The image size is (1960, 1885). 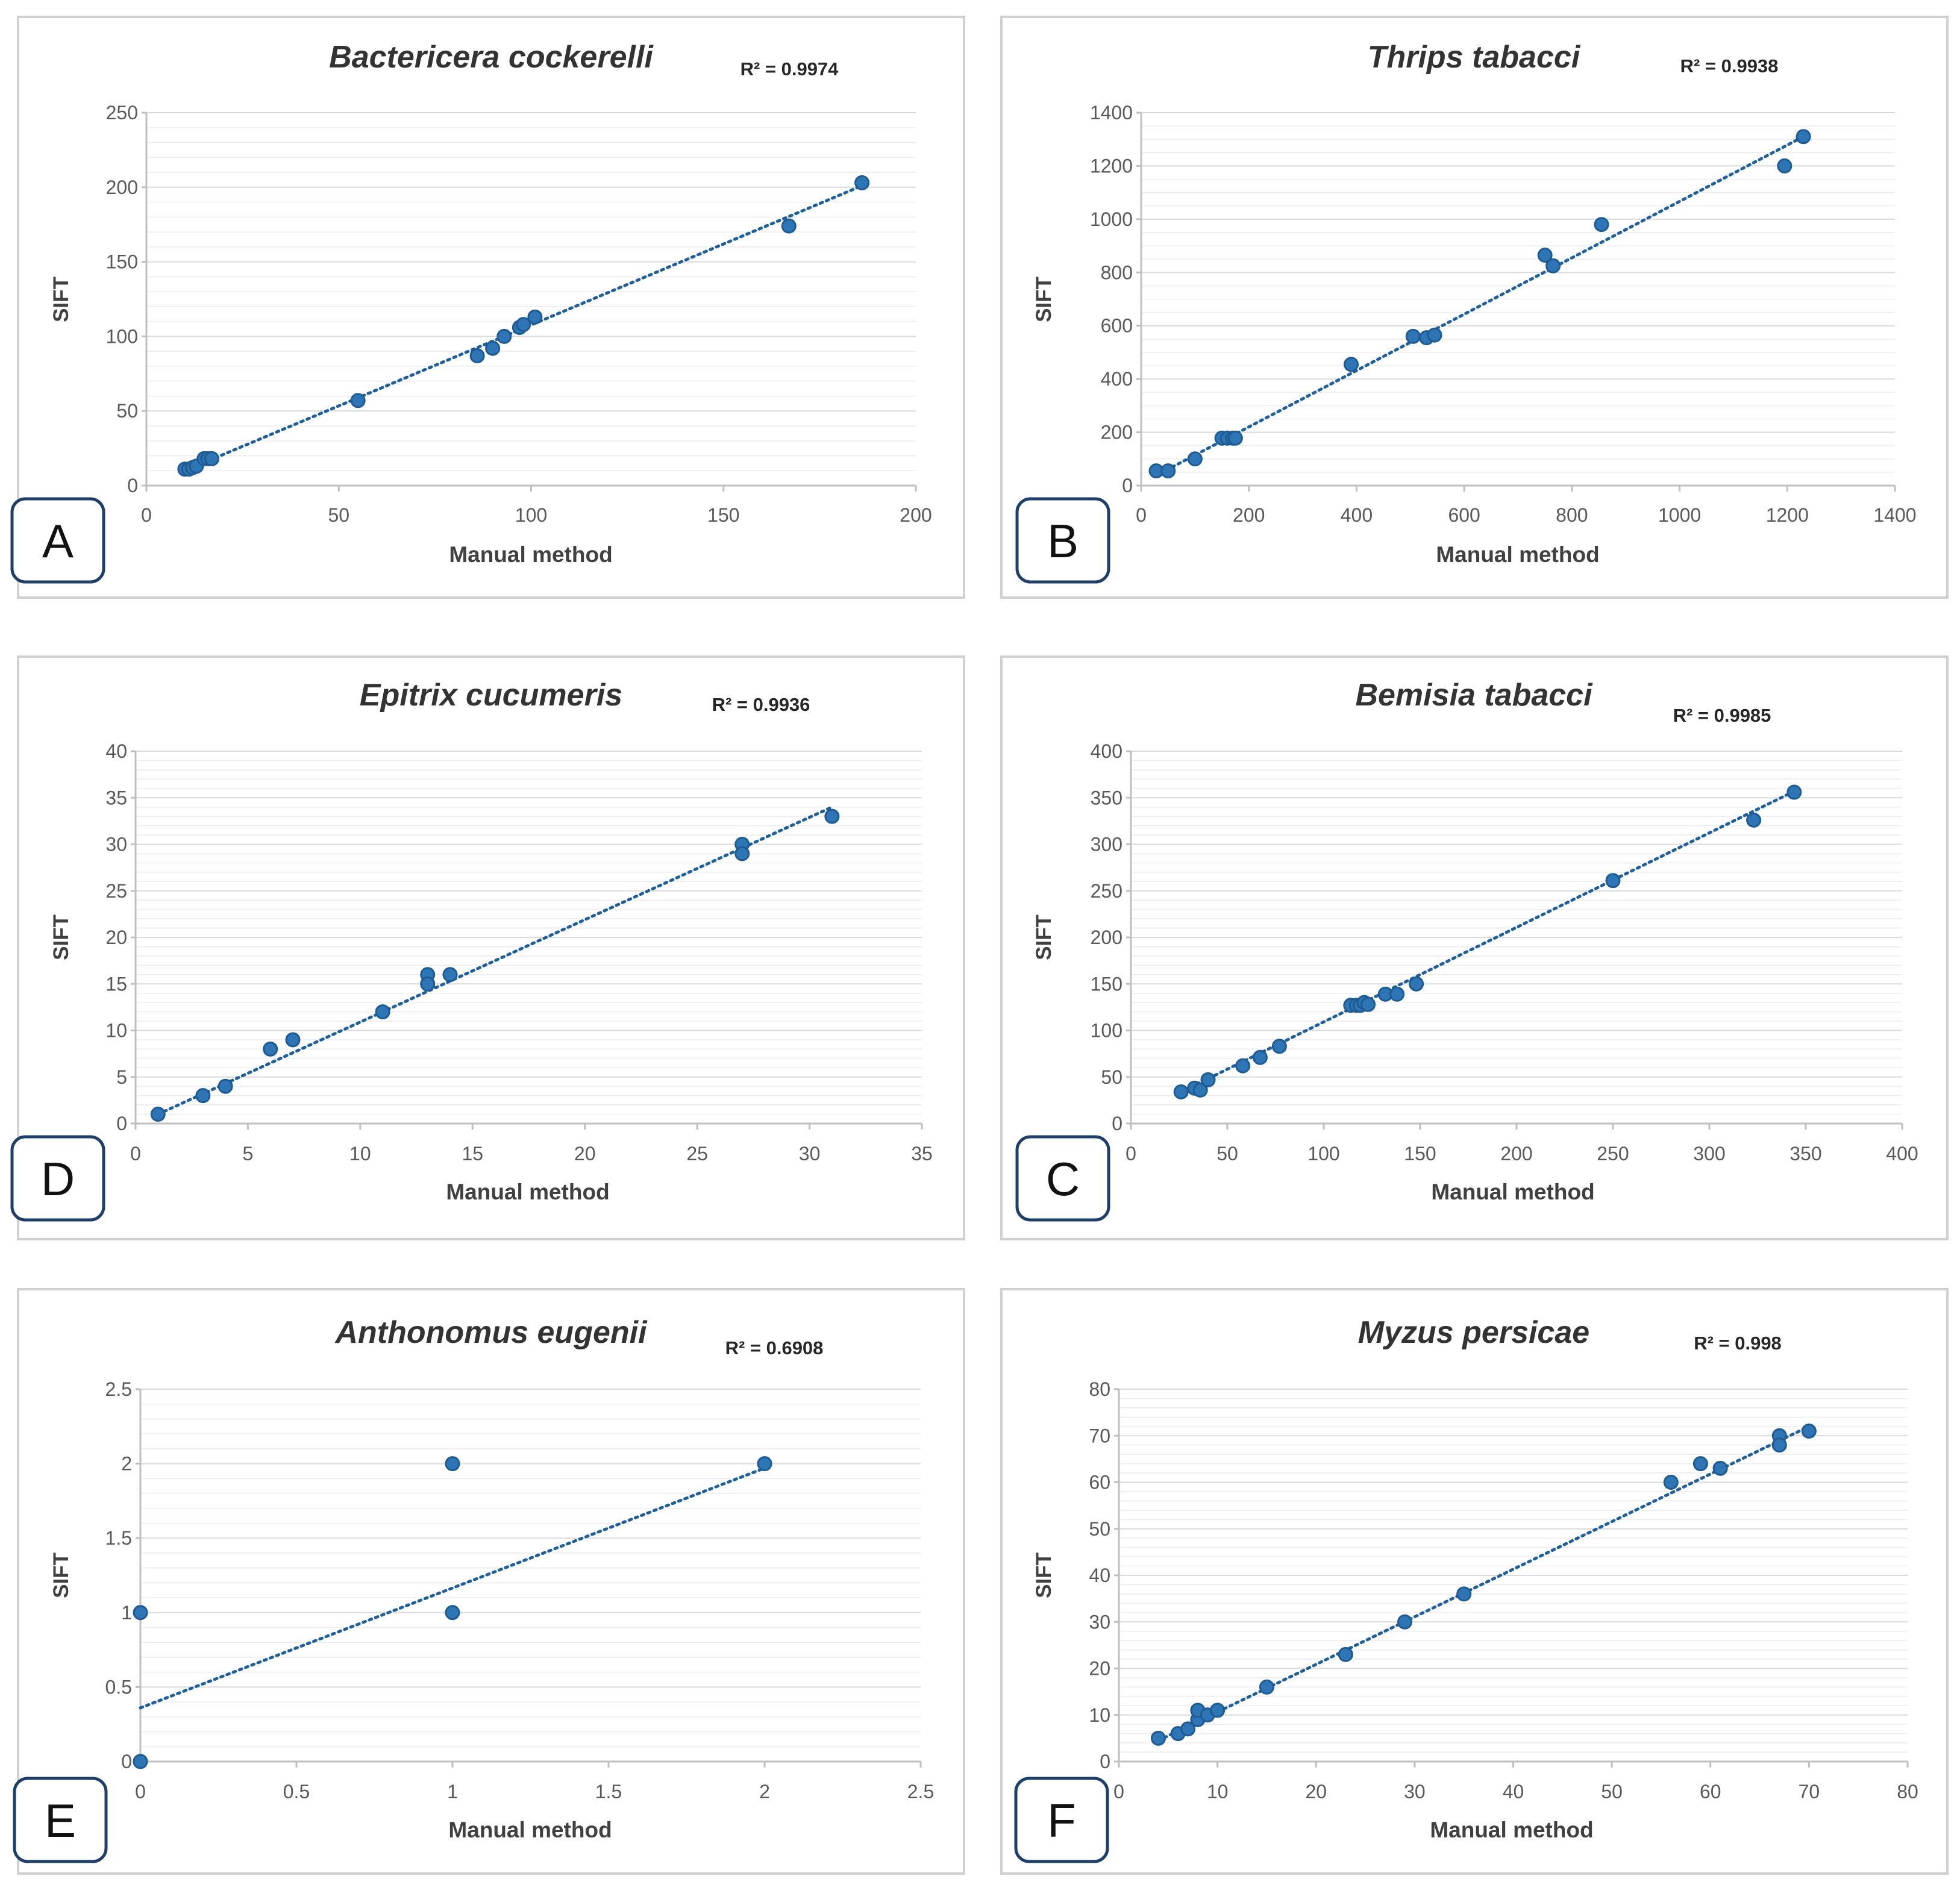 I want to click on y-tick-label: 1200, so click(x=1111, y=166).